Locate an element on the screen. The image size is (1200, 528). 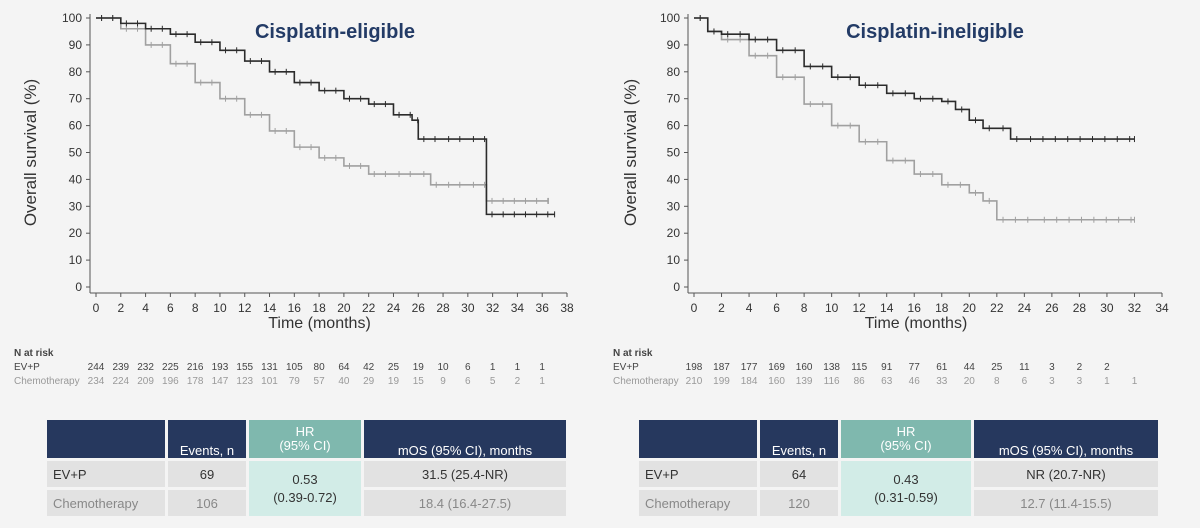
at-risk-ev-value: 77 is located at coordinates (914, 367).